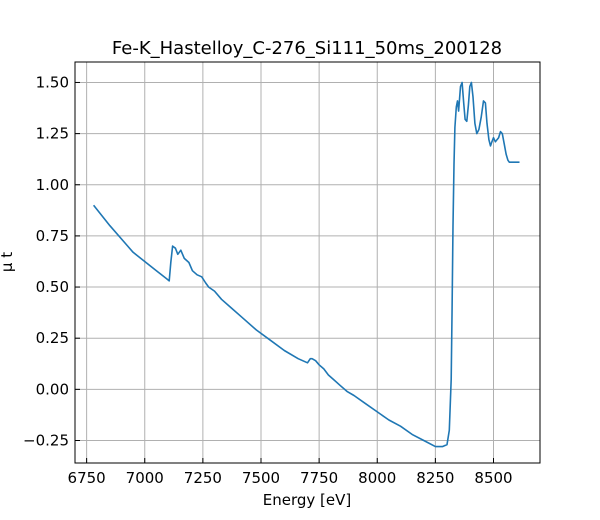 This screenshot has width=600, height=520. What do you see at coordinates (52, 389) in the screenshot?
I see `y-tick-label: 0.00` at bounding box center [52, 389].